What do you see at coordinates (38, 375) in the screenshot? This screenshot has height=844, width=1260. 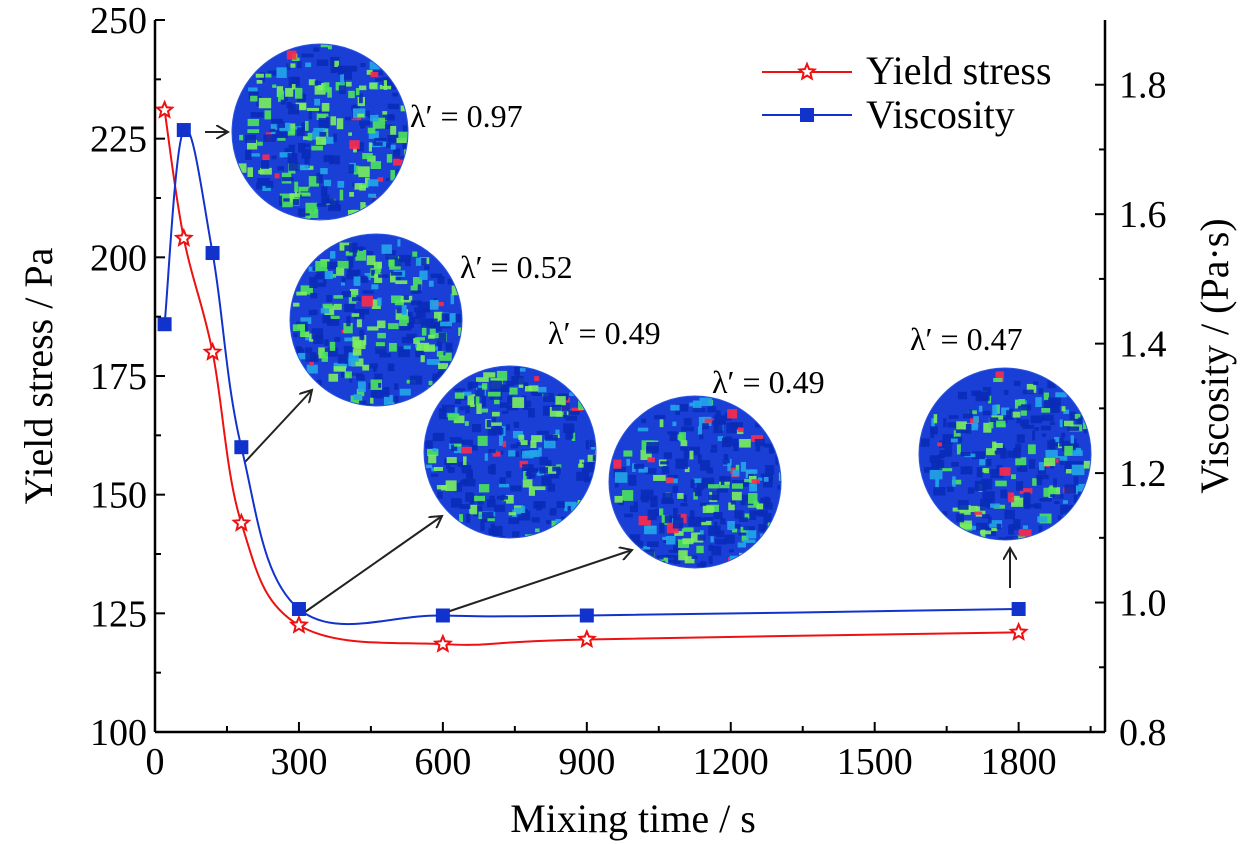 I see `y-left-axis-title: Yield stress / Pa` at bounding box center [38, 375].